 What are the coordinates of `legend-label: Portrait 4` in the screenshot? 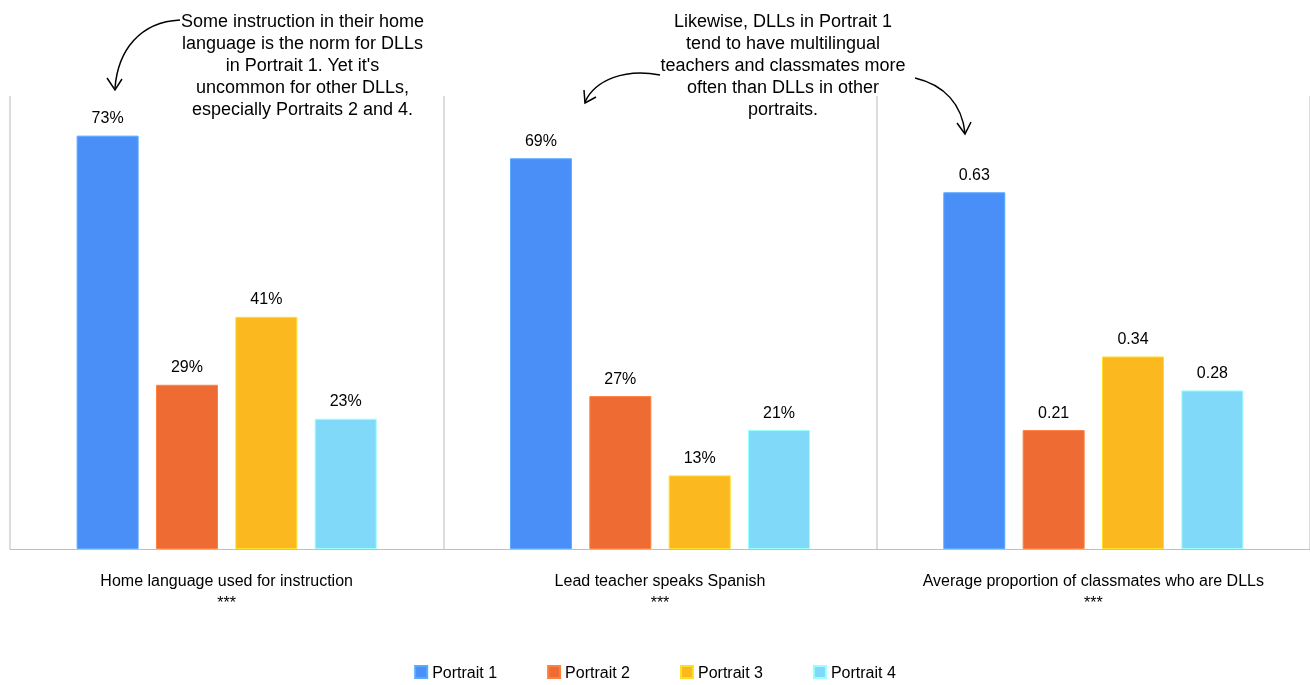 It's located at (863, 672).